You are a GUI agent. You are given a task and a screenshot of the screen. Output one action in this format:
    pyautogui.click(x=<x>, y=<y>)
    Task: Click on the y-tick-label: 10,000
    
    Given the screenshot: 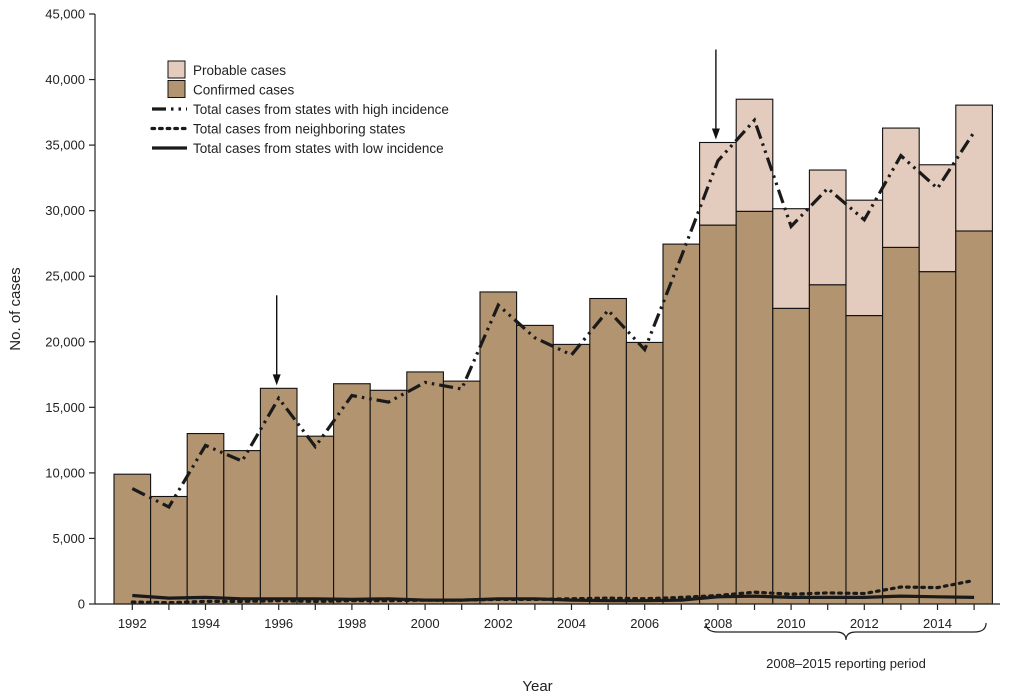 What is the action you would take?
    pyautogui.click(x=65, y=472)
    